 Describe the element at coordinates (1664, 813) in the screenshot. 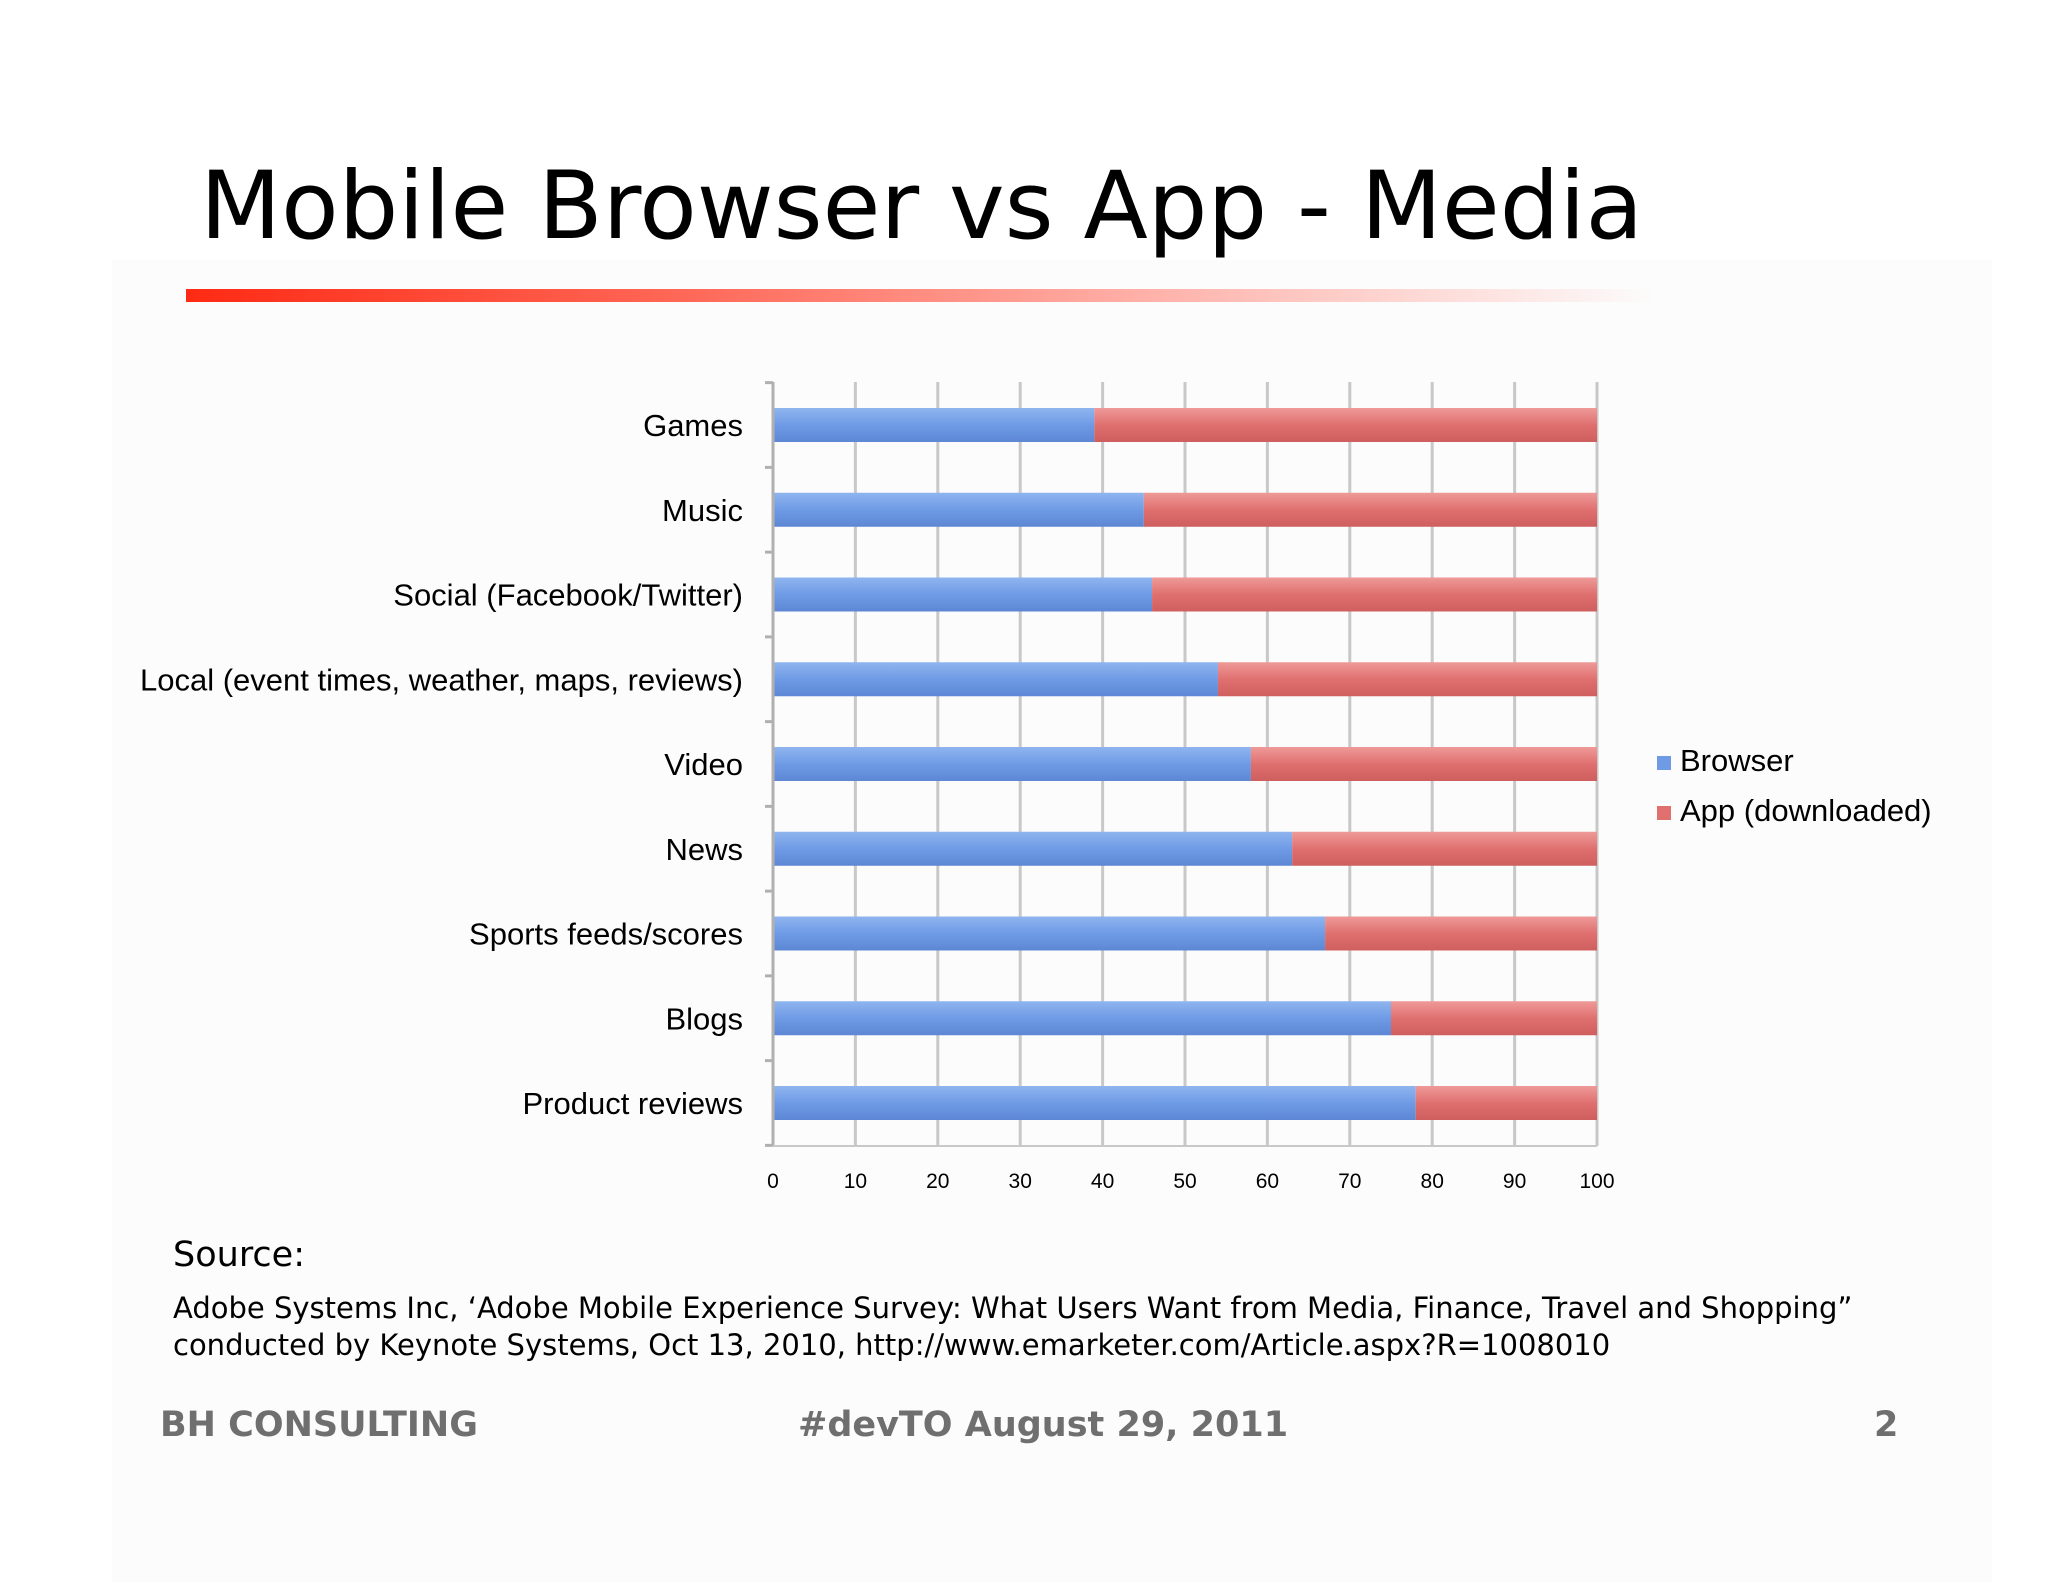

I see `legend-swatch-app` at that location.